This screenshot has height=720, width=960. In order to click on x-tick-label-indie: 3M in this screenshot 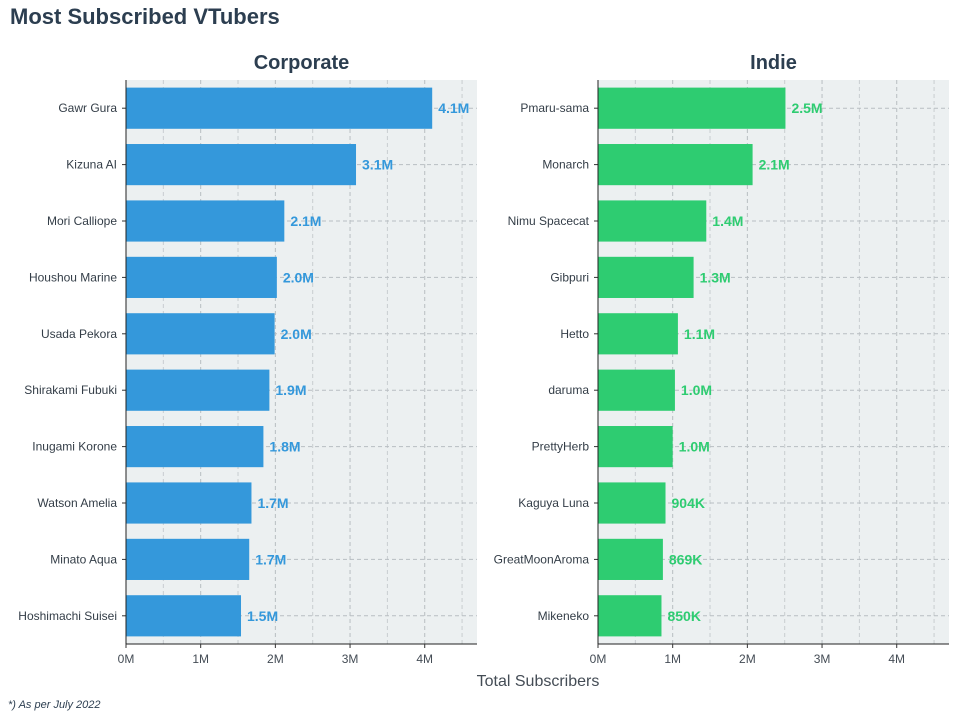, I will do `click(822, 659)`.